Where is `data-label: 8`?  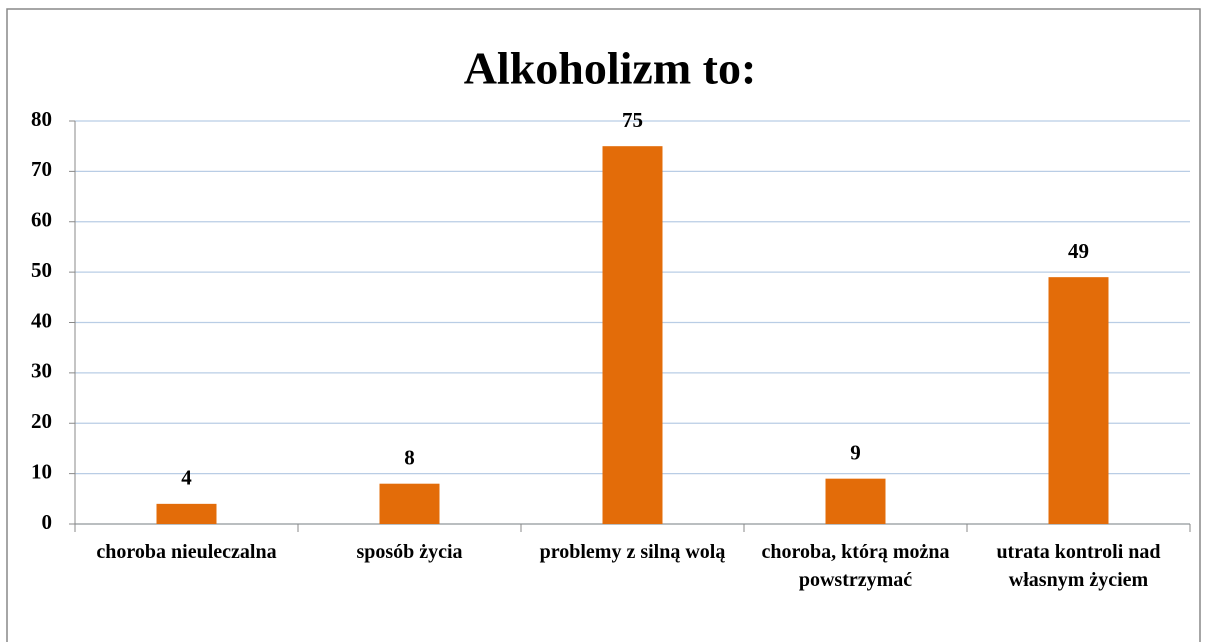
data-label: 8 is located at coordinates (409, 458).